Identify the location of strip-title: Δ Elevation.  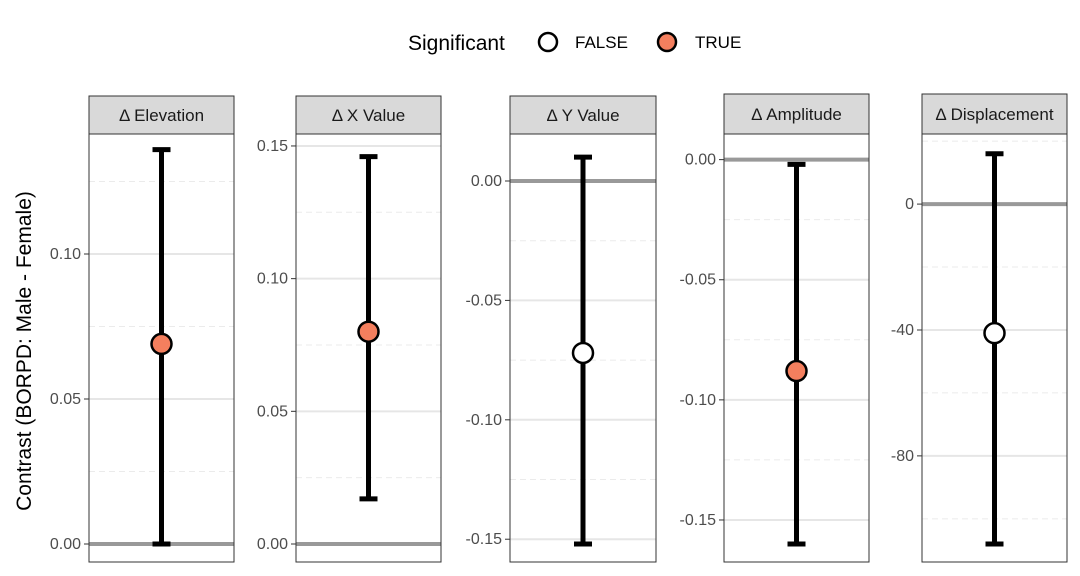
(161, 115).